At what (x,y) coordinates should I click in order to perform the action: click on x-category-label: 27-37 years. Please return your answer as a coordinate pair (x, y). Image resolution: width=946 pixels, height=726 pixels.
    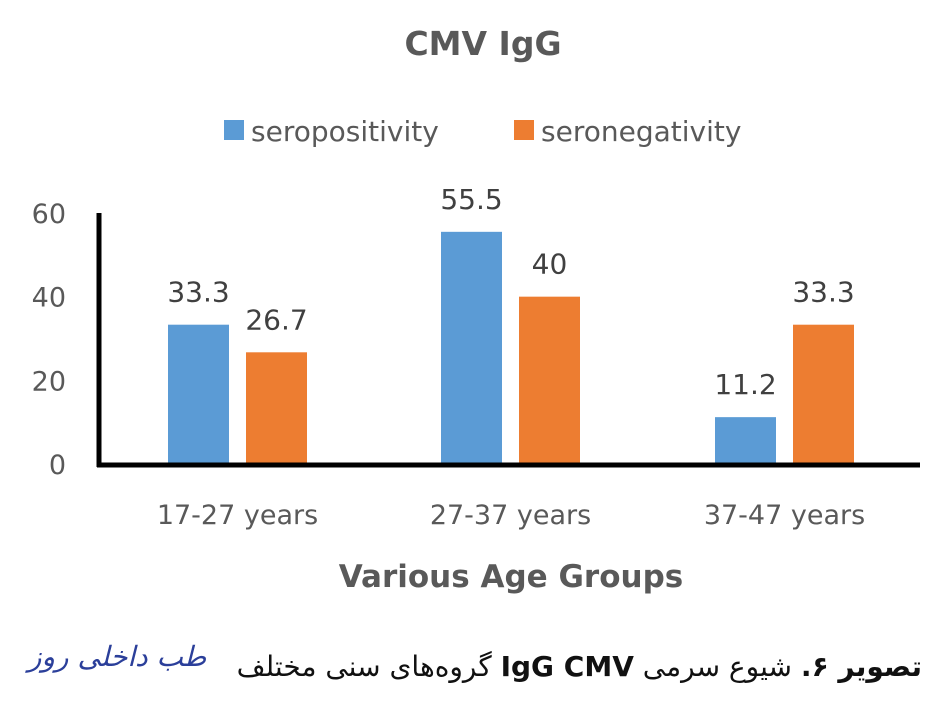
    Looking at the image, I should click on (510, 515).